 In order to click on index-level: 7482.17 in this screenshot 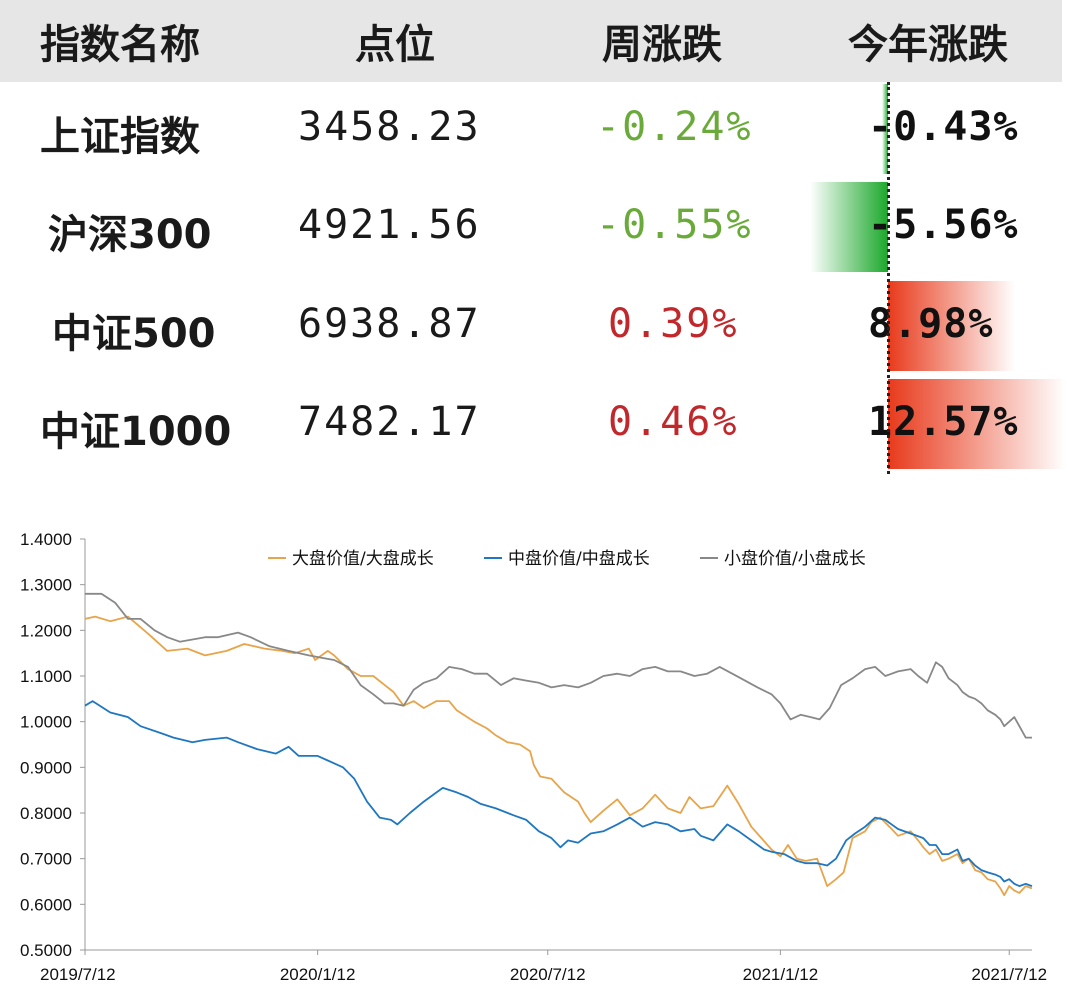, I will do `click(389, 422)`.